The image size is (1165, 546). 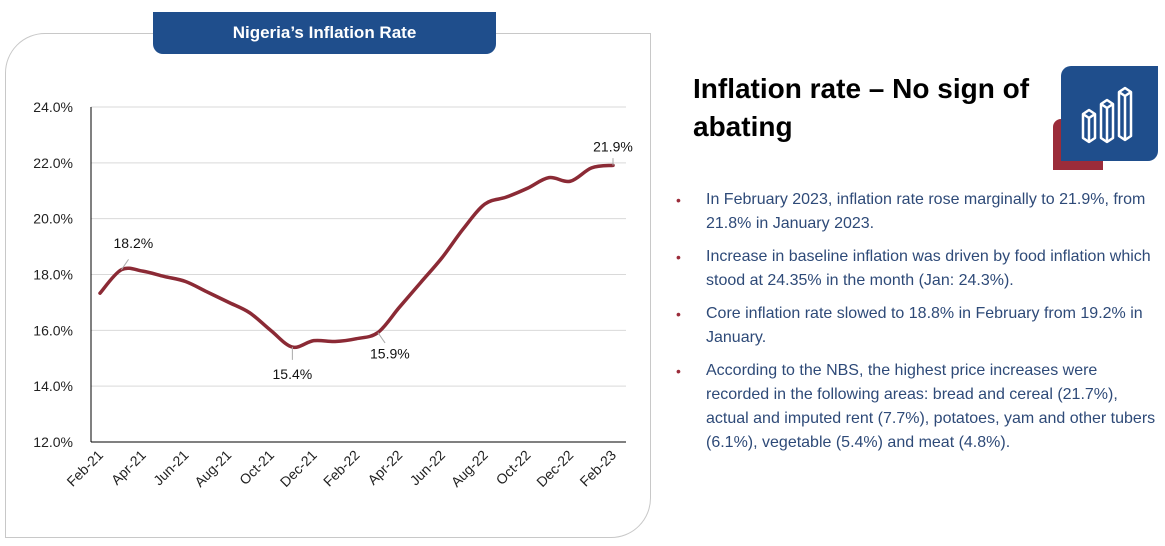 What do you see at coordinates (212, 468) in the screenshot?
I see `x-tick-label: Aug-21` at bounding box center [212, 468].